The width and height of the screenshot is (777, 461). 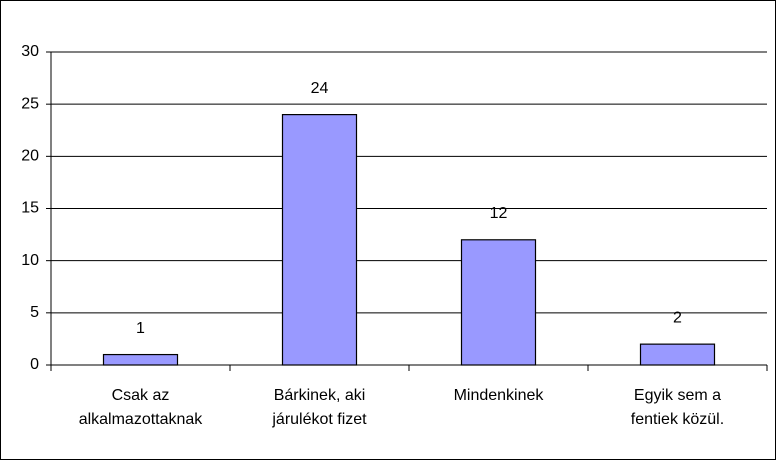 I want to click on data-label: 1, so click(x=140, y=328).